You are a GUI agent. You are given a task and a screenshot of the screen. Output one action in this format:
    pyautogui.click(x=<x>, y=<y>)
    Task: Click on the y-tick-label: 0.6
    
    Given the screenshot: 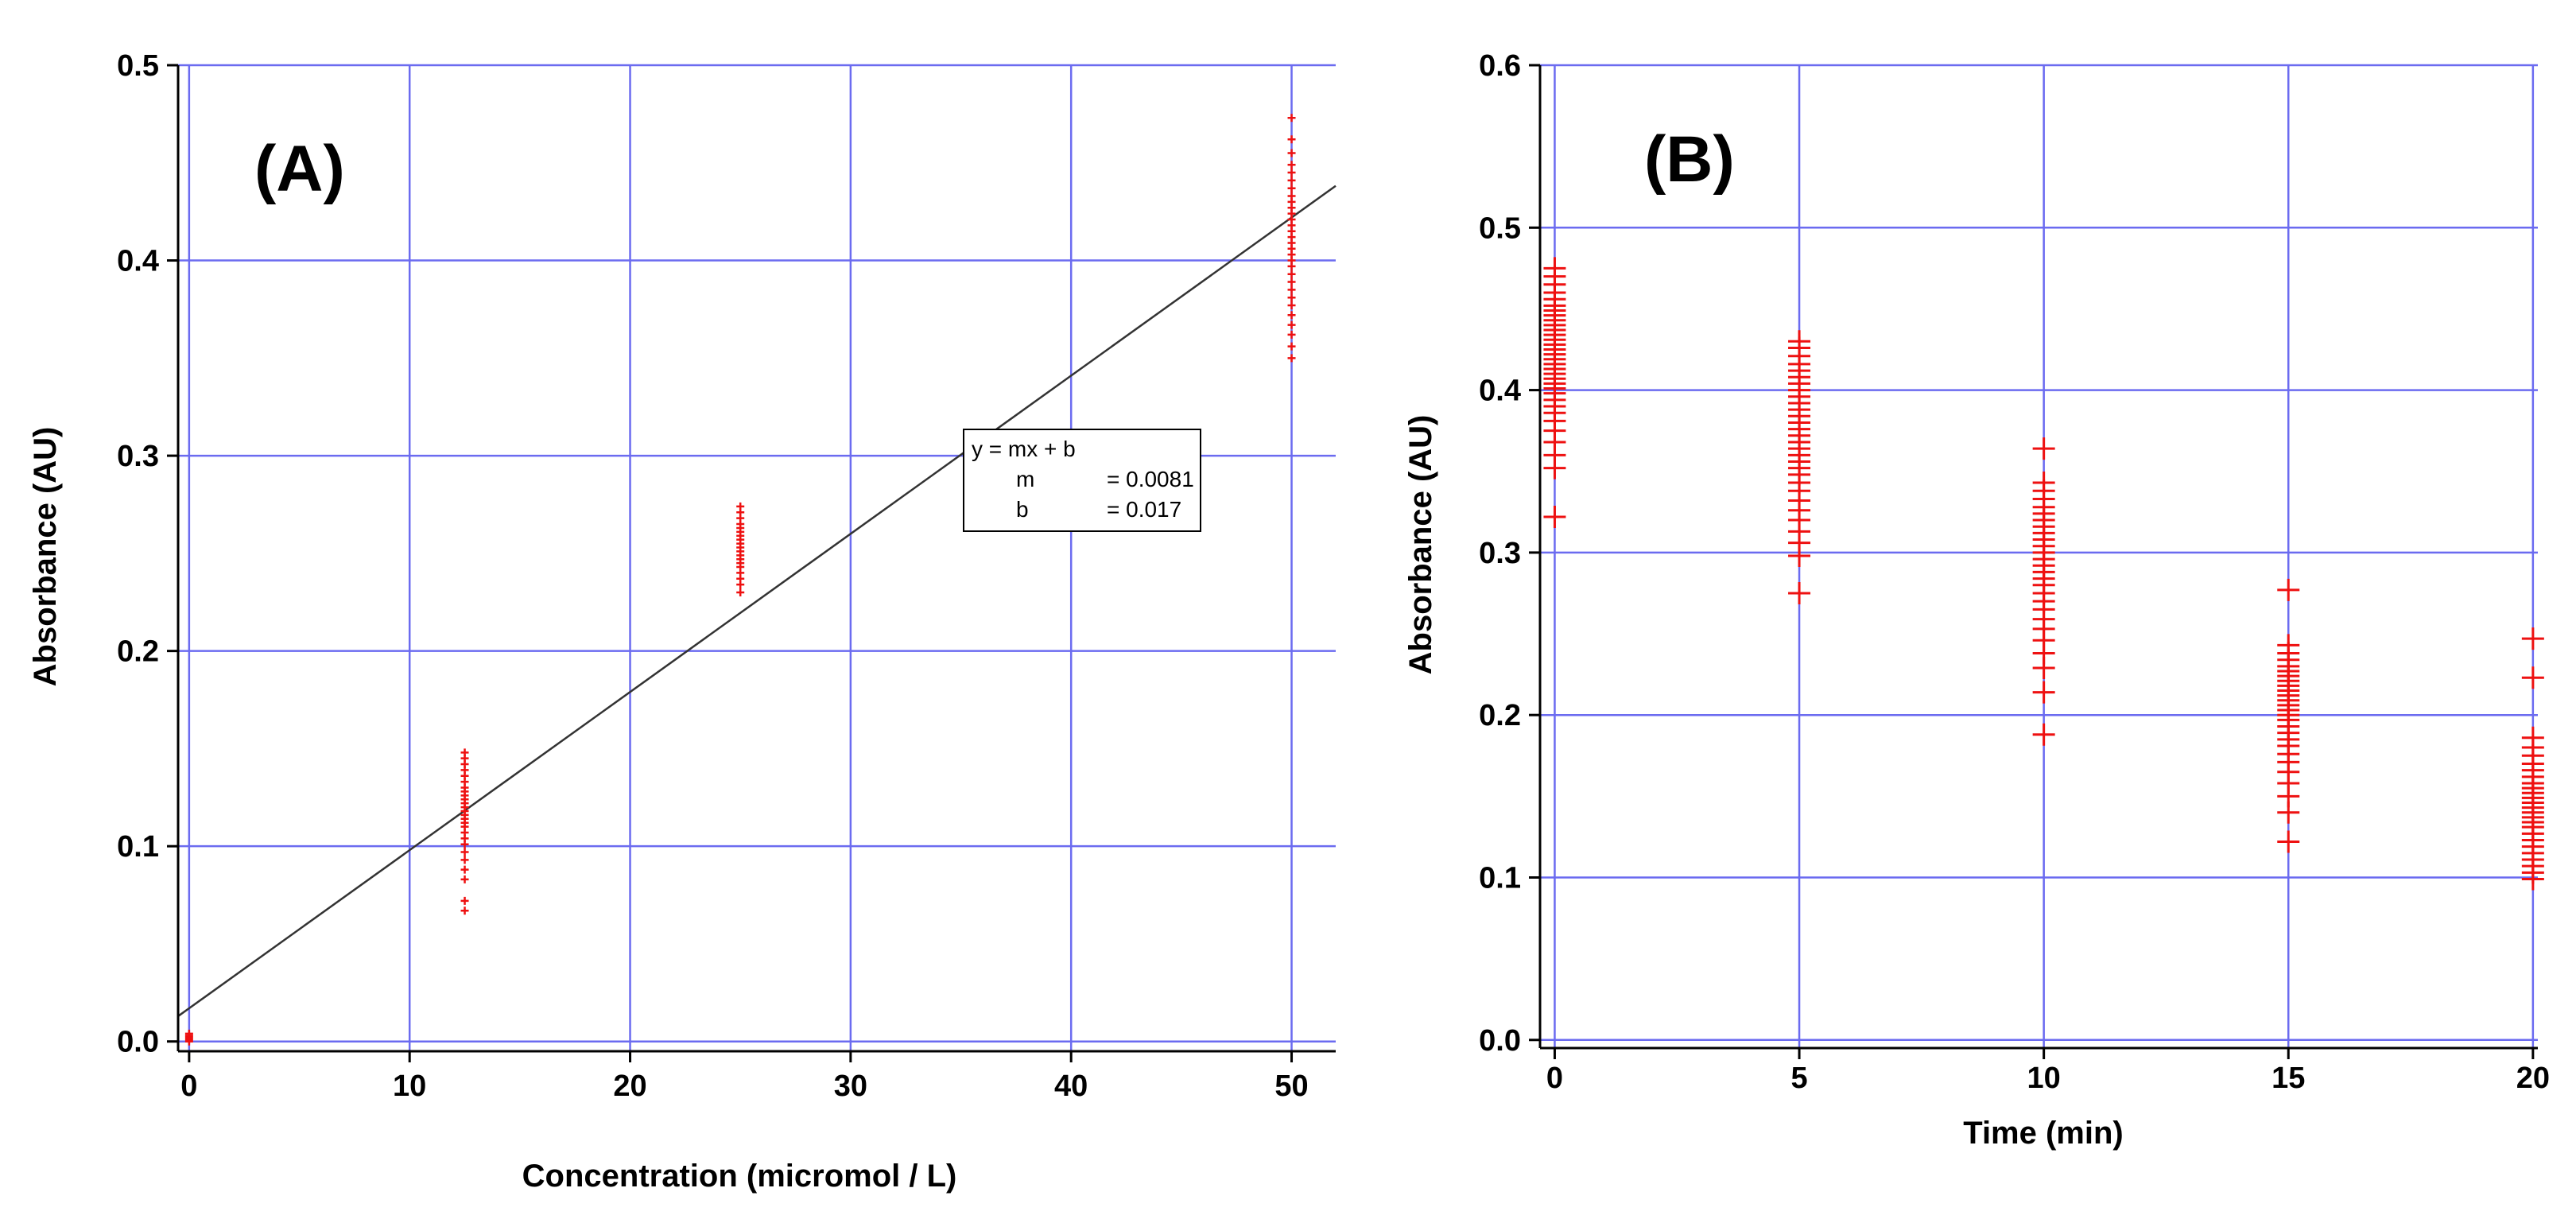 What is the action you would take?
    pyautogui.click(x=1500, y=66)
    